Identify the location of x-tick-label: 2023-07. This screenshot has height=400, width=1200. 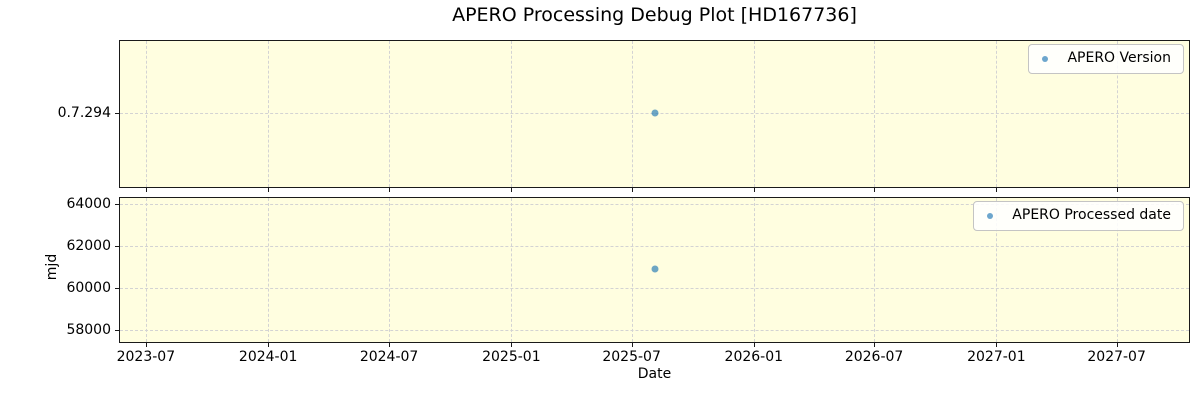
(146, 357).